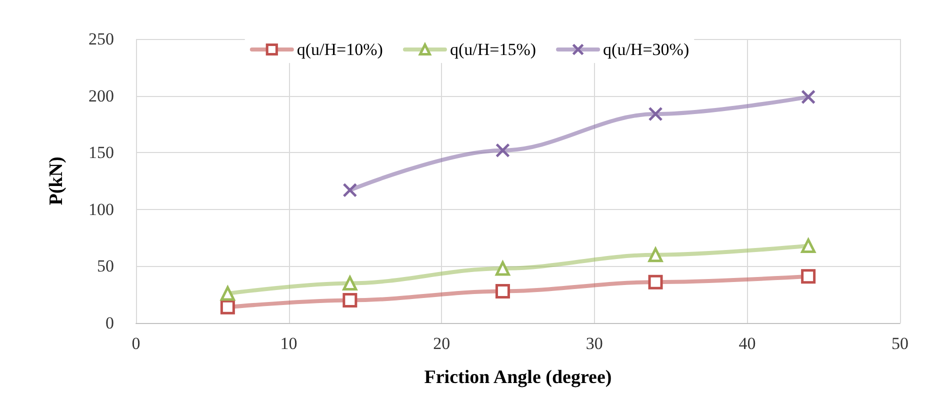  Describe the element at coordinates (136, 343) in the screenshot. I see `x-tick-label: 0` at that location.